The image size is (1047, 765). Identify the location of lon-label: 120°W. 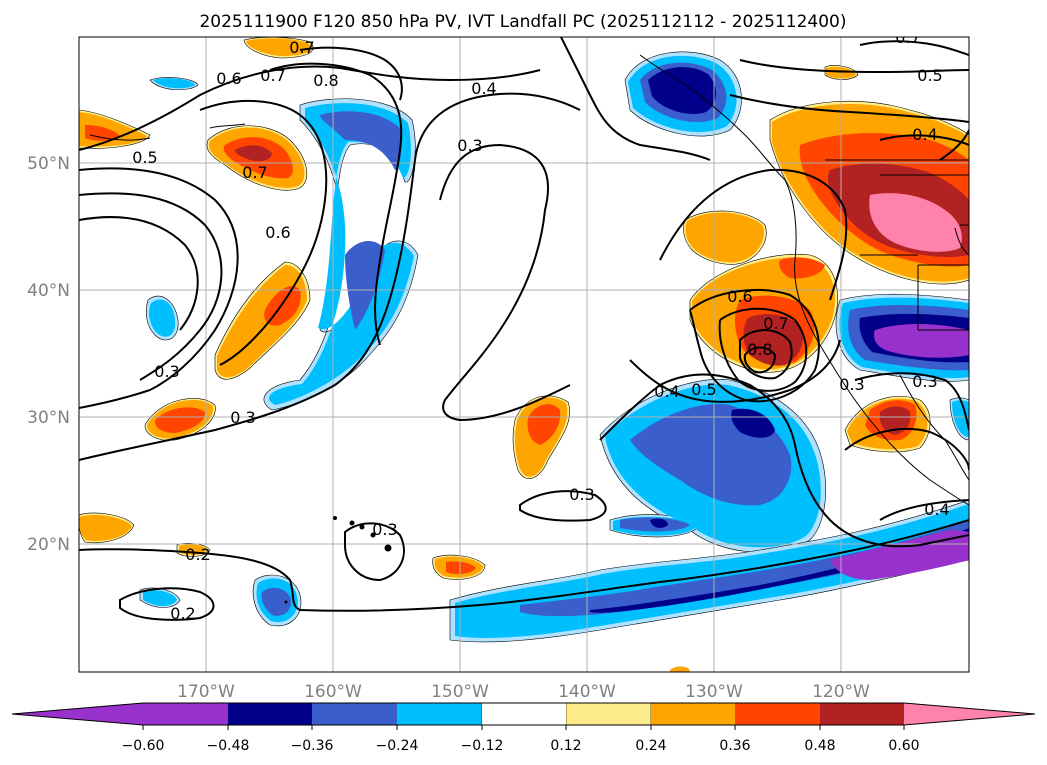
(841, 692).